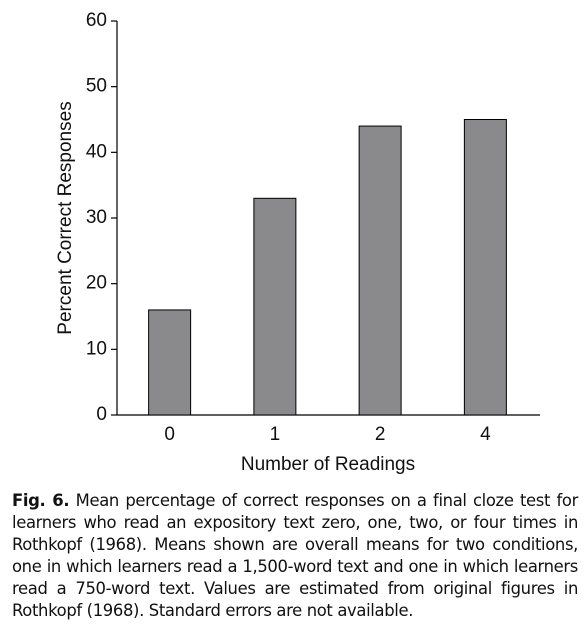 This screenshot has width=584, height=629. Describe the element at coordinates (96, 151) in the screenshot. I see `y-tick-label: 40` at that location.